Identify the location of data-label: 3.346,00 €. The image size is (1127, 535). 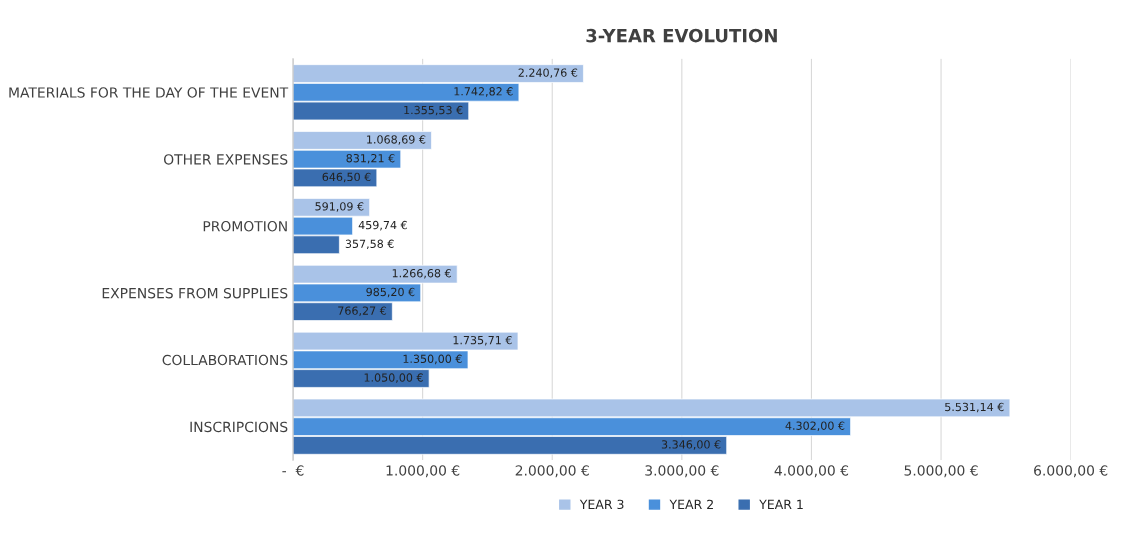
(691, 445).